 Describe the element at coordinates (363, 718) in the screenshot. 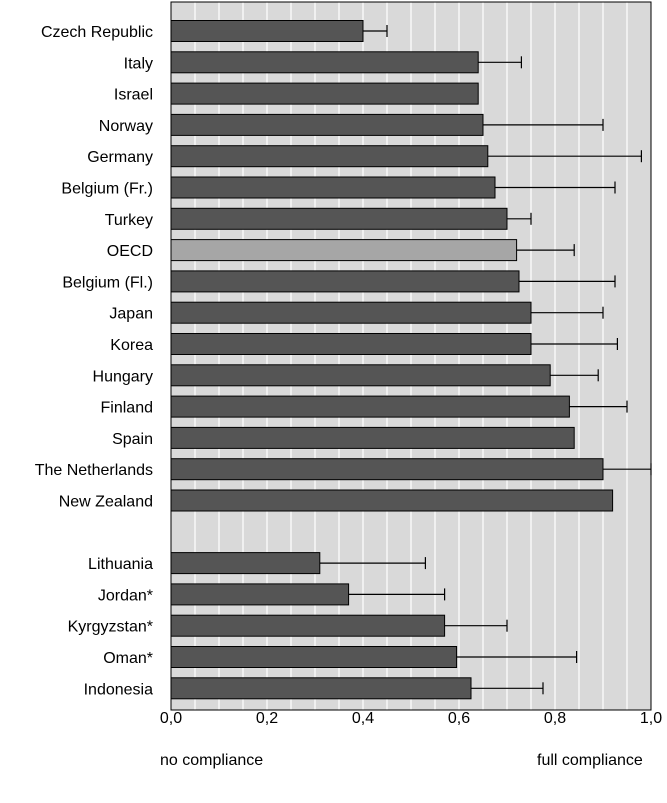

I see `x-tick-label: 0,4` at that location.